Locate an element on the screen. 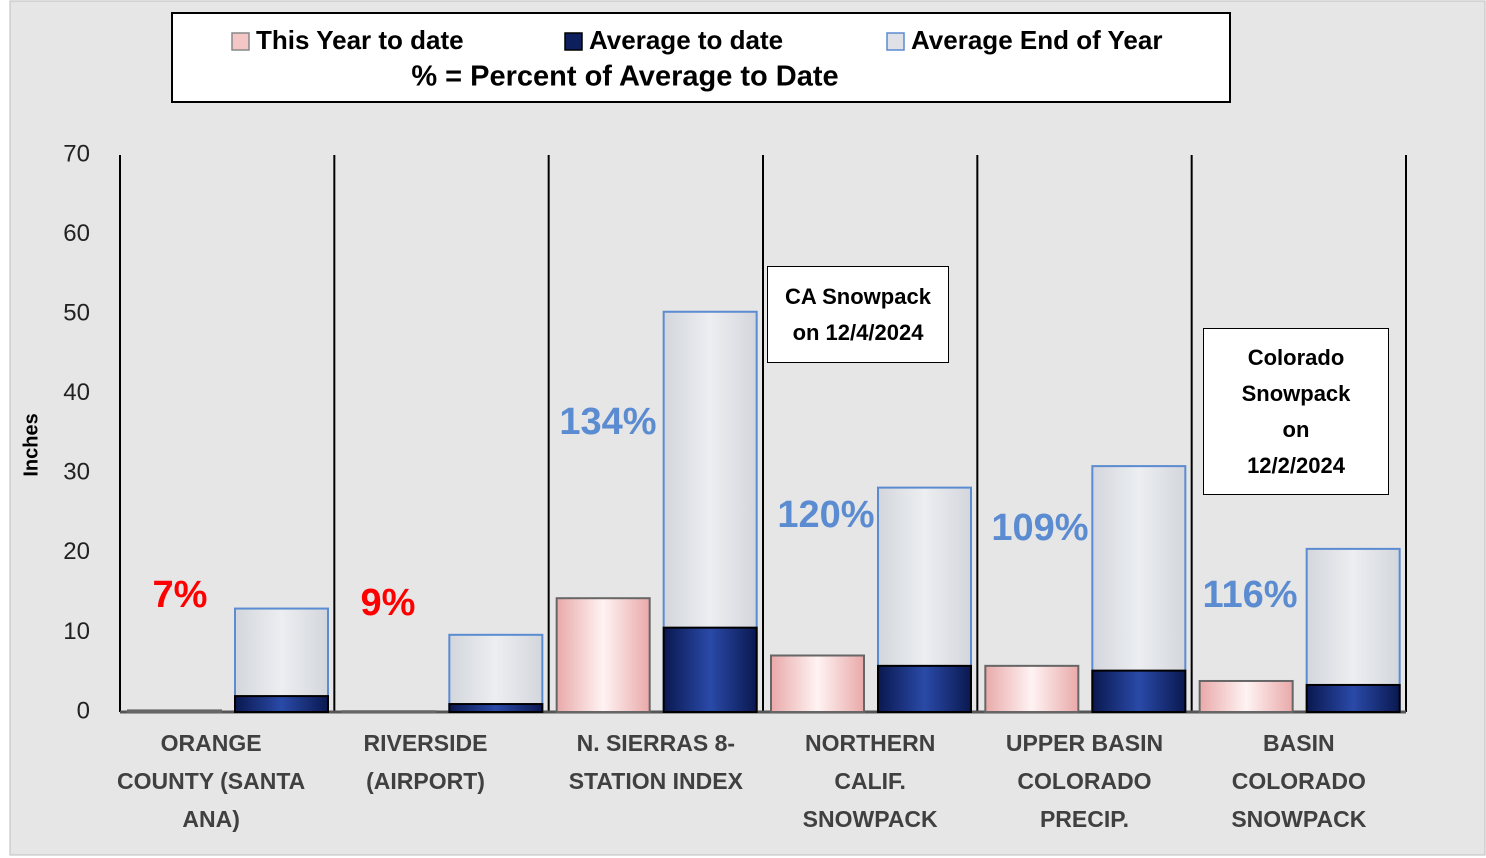  legend-label: This Year to date is located at coordinates (360, 40).